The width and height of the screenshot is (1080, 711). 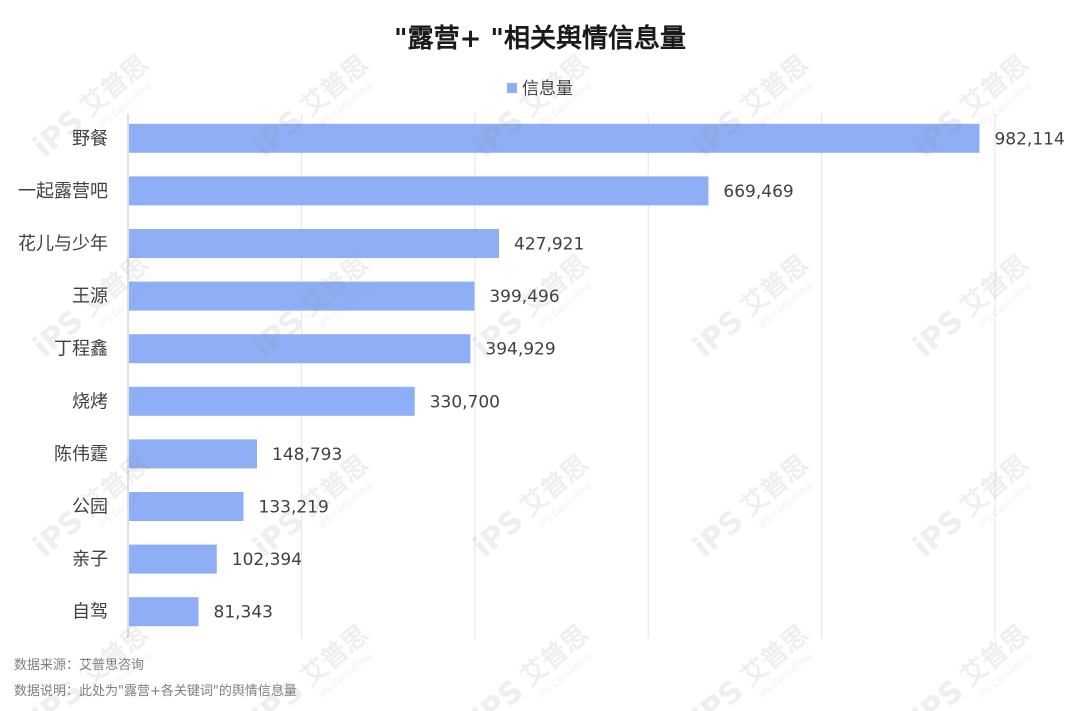 What do you see at coordinates (81, 454) in the screenshot?
I see `category-tick-label: 陈伟霆` at bounding box center [81, 454].